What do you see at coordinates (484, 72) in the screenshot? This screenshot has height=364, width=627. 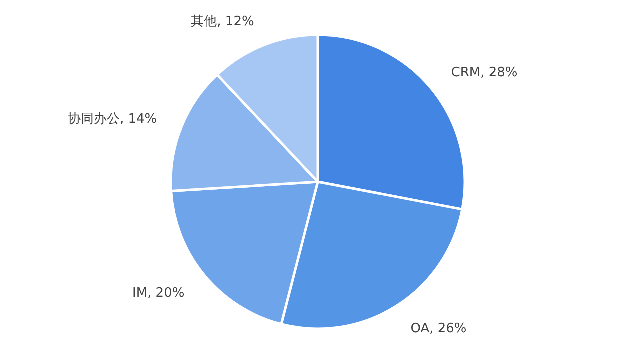 I see `slice-label: CRM, 28%` at bounding box center [484, 72].